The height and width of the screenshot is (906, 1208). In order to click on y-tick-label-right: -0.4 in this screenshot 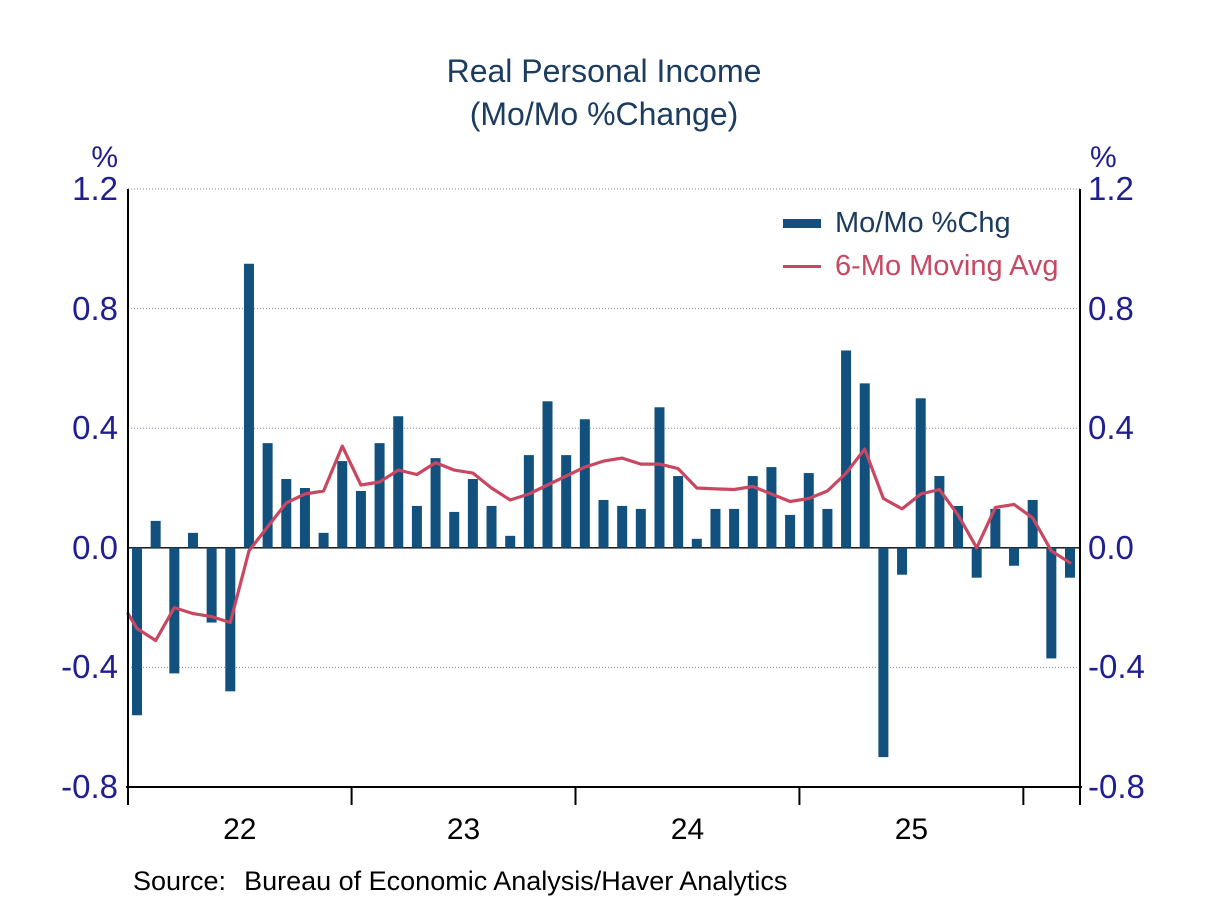, I will do `click(1116, 667)`.